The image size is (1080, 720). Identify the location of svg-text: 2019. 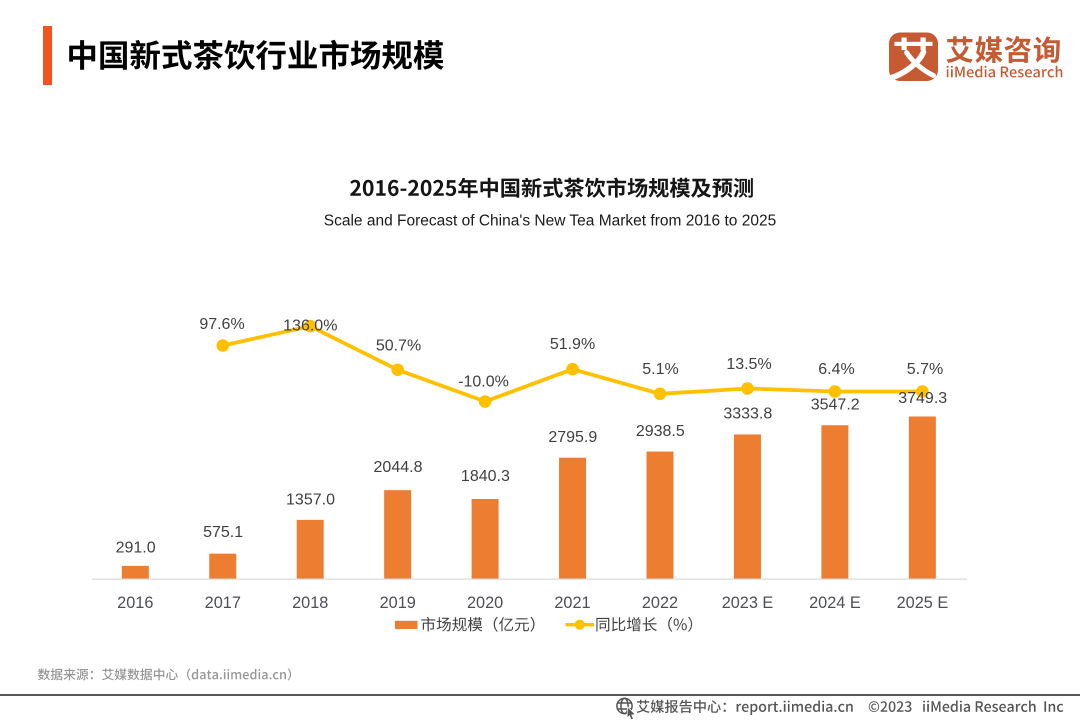
(398, 603).